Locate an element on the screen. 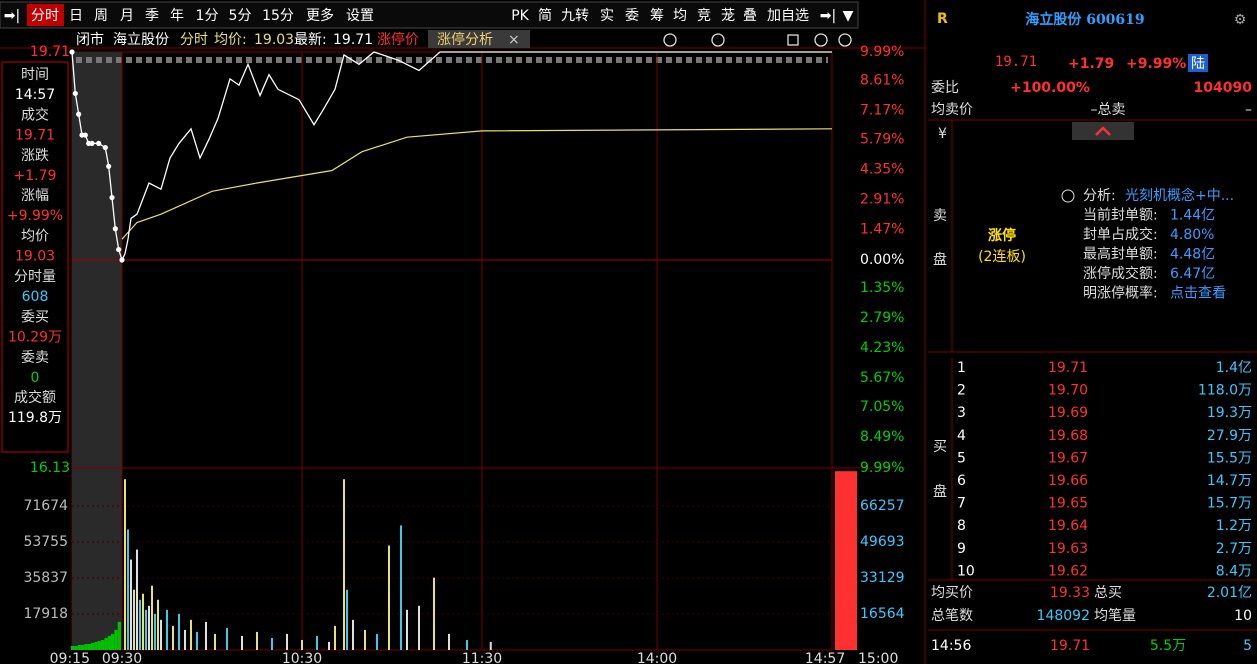 This screenshot has height=664, width=1257. toolbar-button: 竞 is located at coordinates (704, 15).